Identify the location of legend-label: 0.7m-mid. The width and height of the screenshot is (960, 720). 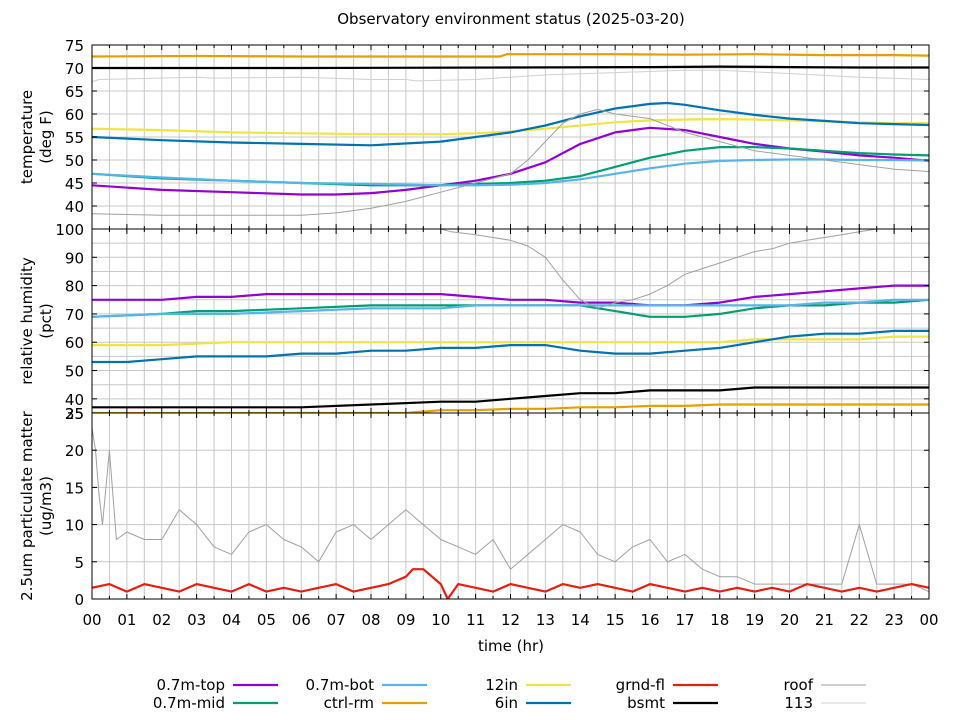
(189, 703).